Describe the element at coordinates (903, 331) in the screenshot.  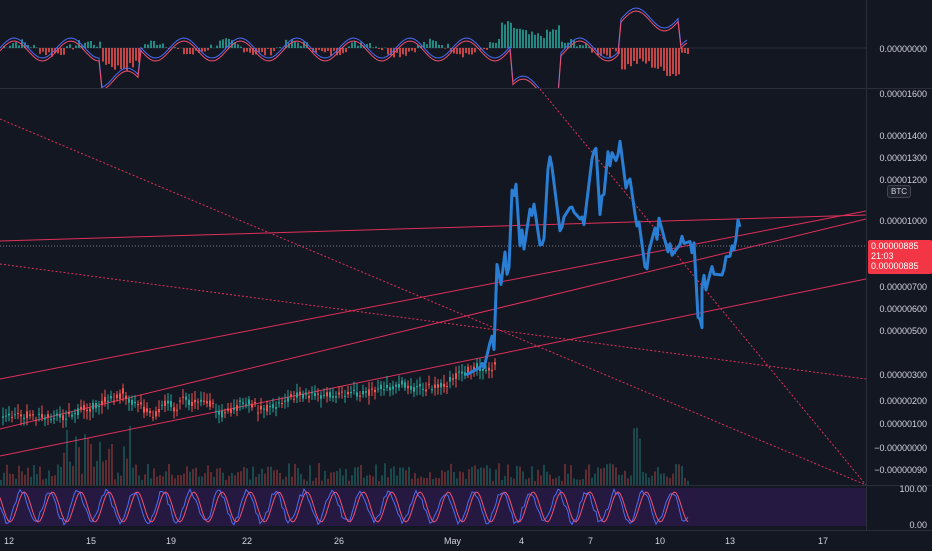
I see `price-tick: 0.00000500` at that location.